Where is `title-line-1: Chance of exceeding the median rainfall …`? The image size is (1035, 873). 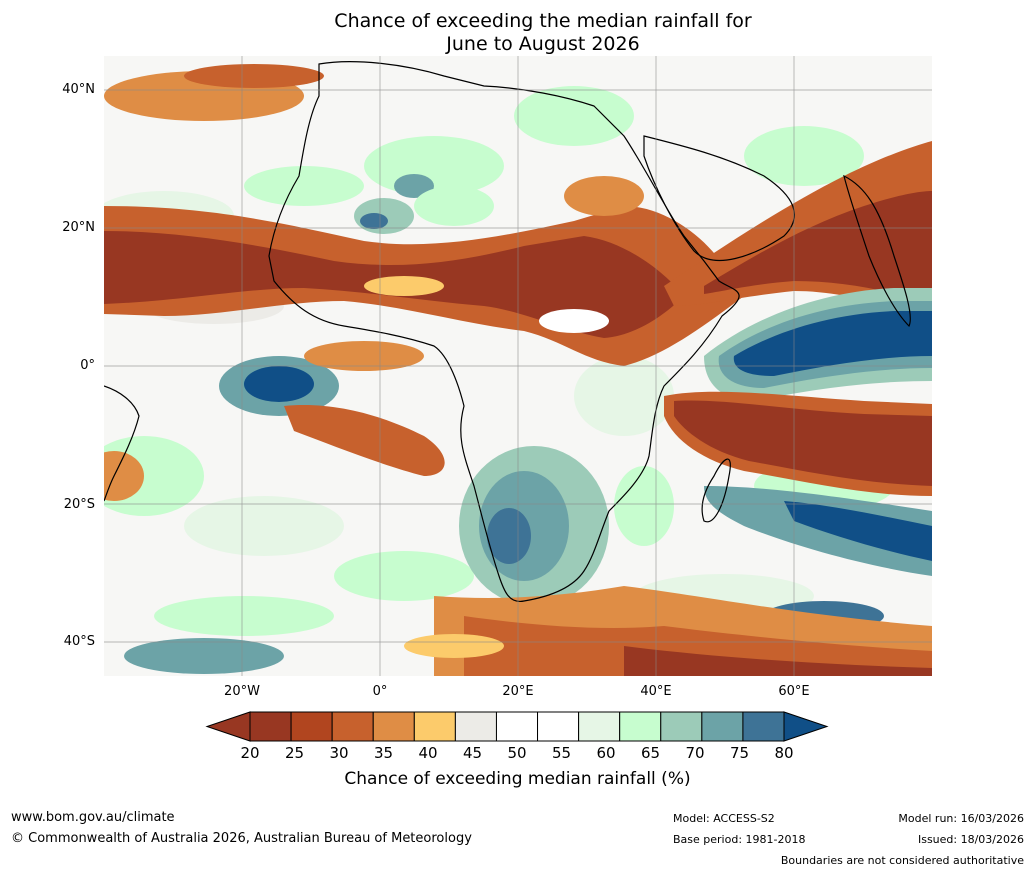
title-line-1: Chance of exceeding the median rainfall … is located at coordinates (543, 21).